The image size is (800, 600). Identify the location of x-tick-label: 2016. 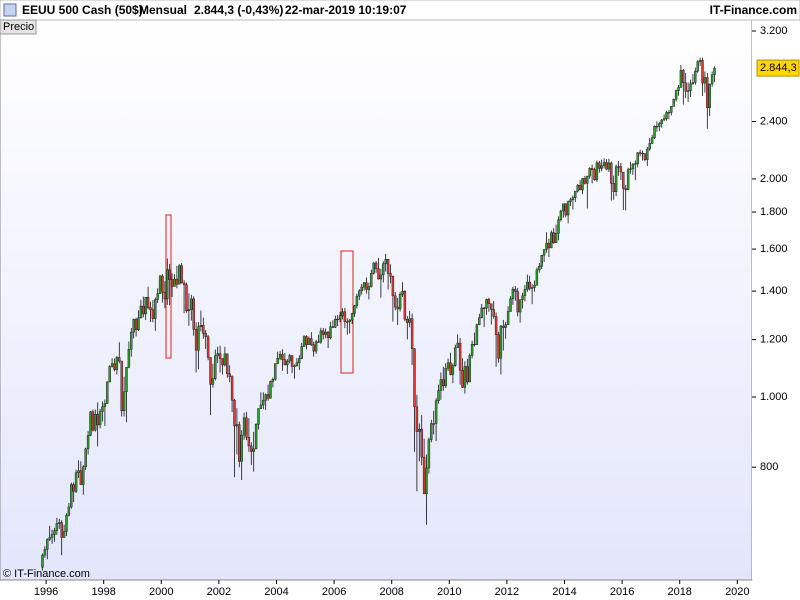
(622, 592).